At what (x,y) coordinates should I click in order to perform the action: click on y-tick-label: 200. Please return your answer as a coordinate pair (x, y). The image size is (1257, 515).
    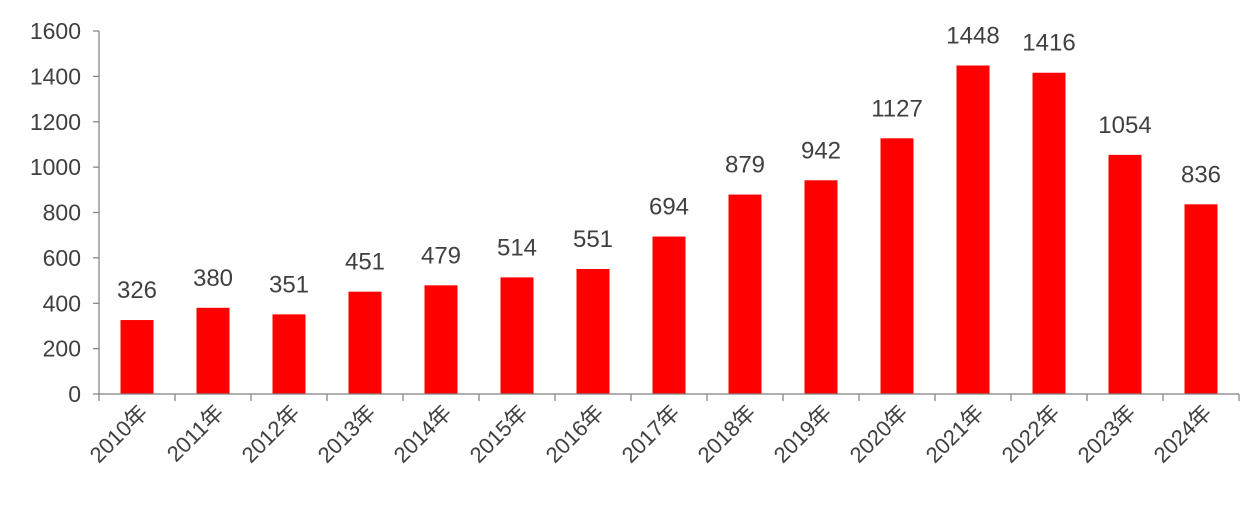
    Looking at the image, I should click on (62, 349).